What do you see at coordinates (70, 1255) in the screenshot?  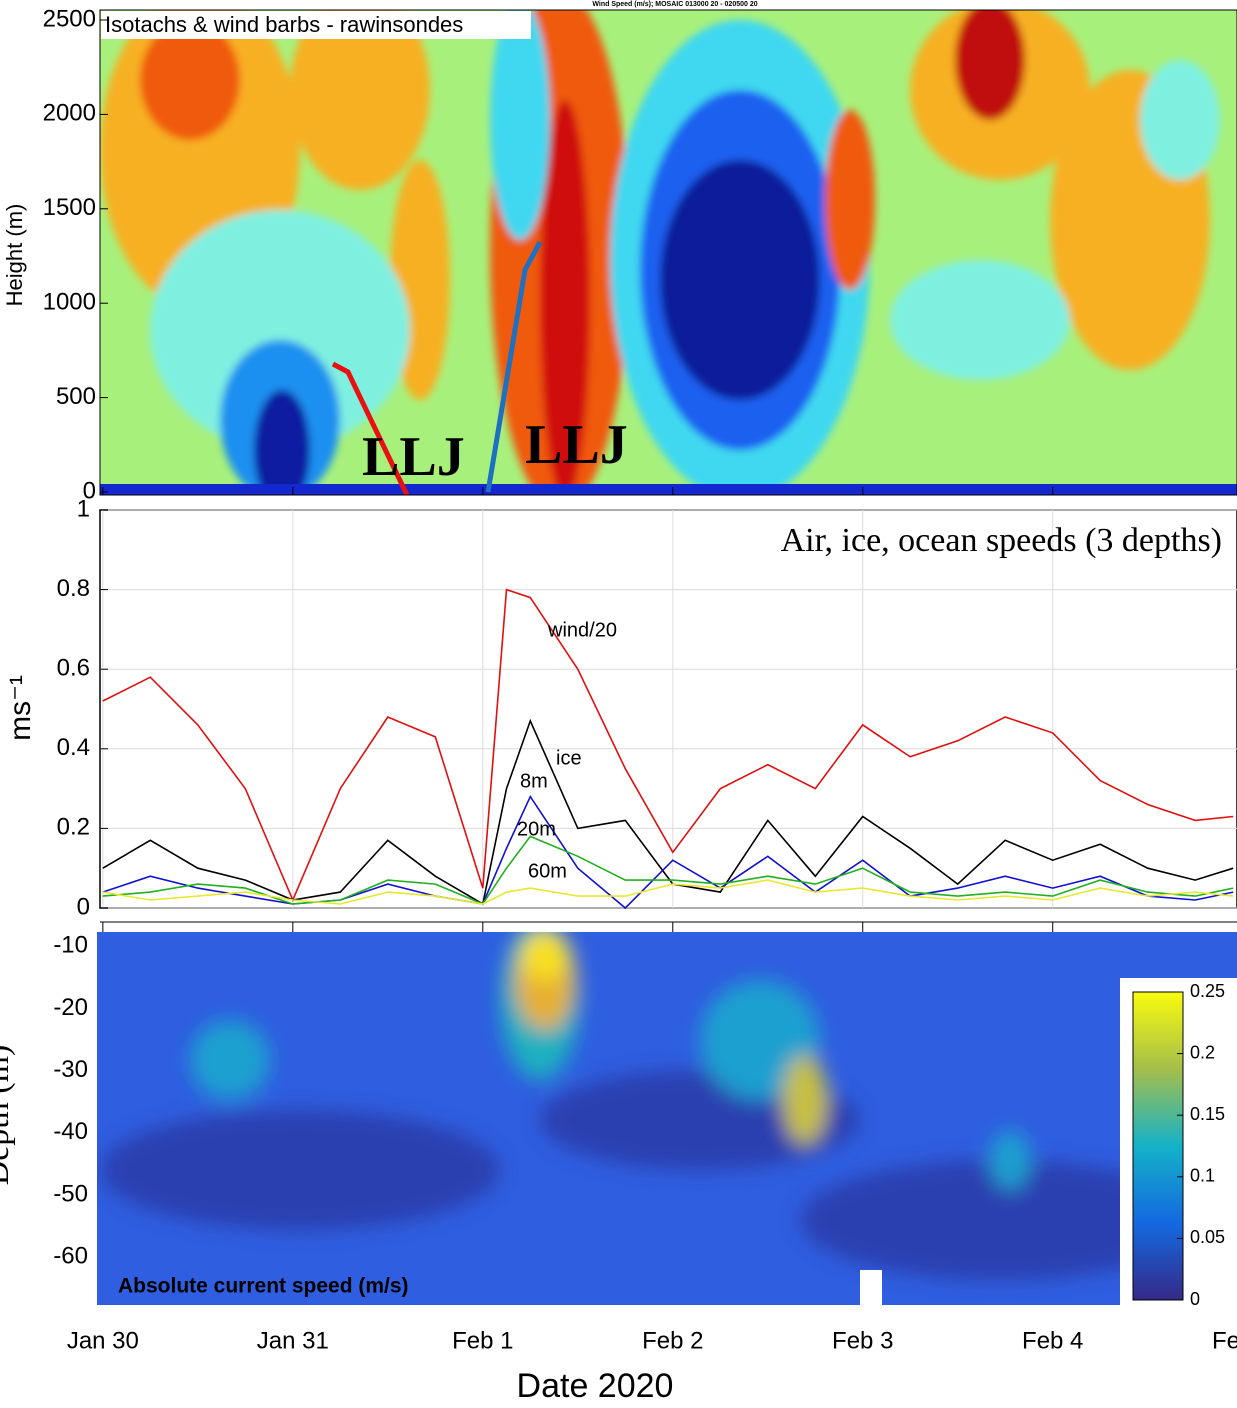 I see `y-tick-label: -60` at bounding box center [70, 1255].